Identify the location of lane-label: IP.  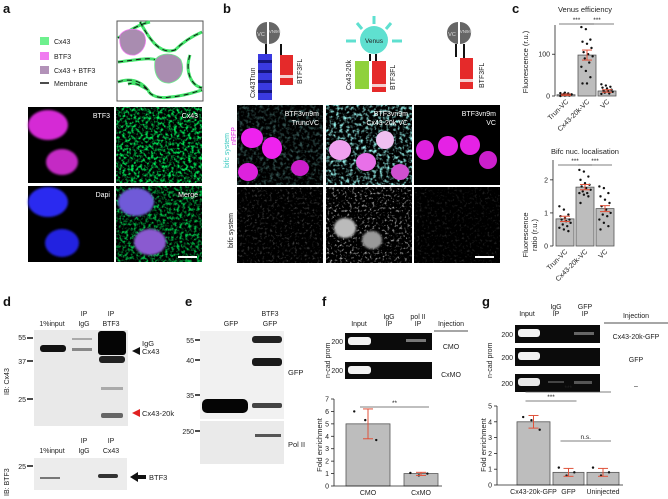
(84, 441).